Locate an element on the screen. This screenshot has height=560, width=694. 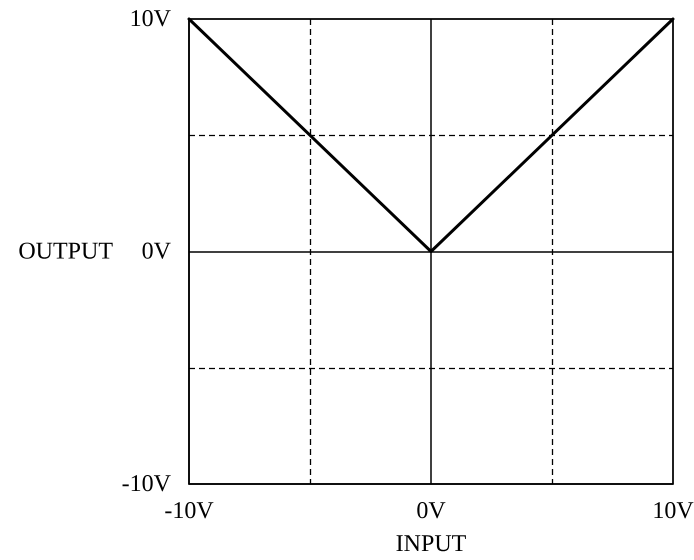
x-tick-label: 10V is located at coordinates (673, 511).